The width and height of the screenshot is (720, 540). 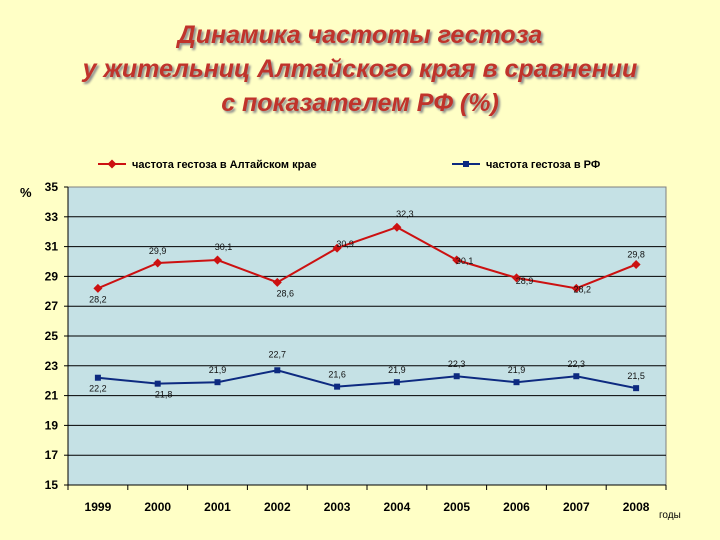 What do you see at coordinates (52, 425) in the screenshot?
I see `y-tick-label: 19` at bounding box center [52, 425].